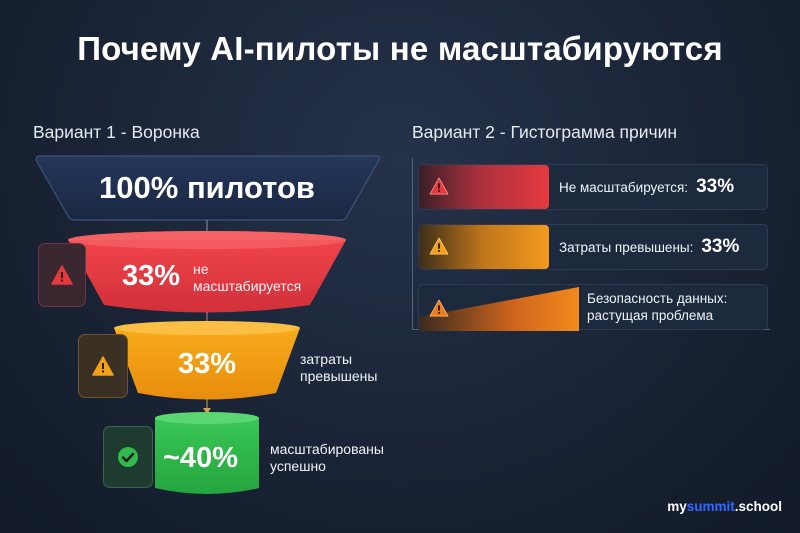 Image resolution: width=800 pixels, height=533 pixels. What do you see at coordinates (649, 246) in the screenshot?
I see `histogram-row-label: Затраты превышены: 33%` at bounding box center [649, 246].